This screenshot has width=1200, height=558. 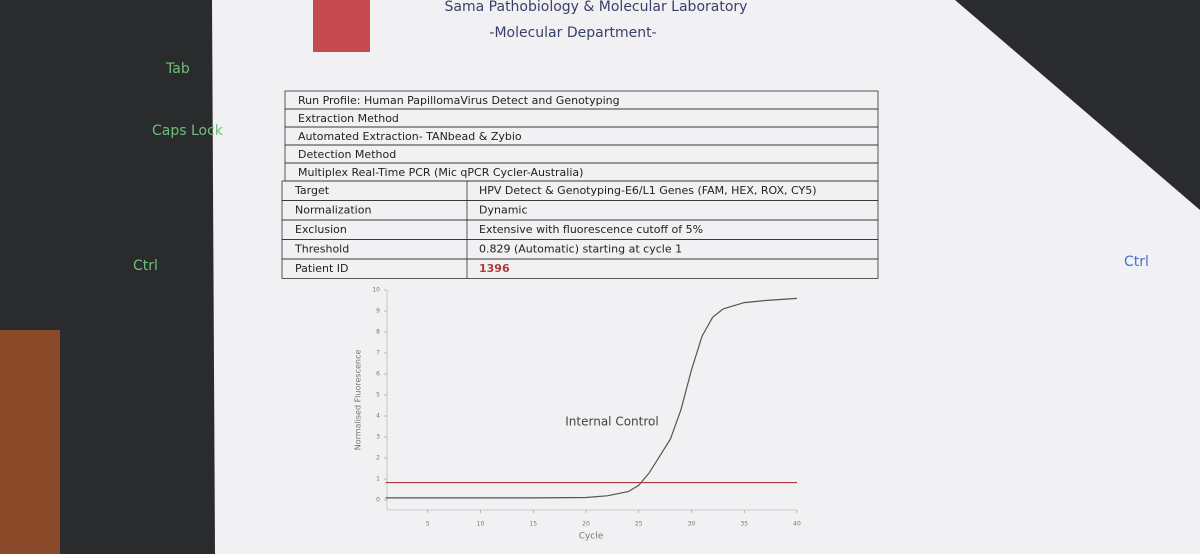 I want to click on table-cell: Threshold, so click(x=321, y=249).